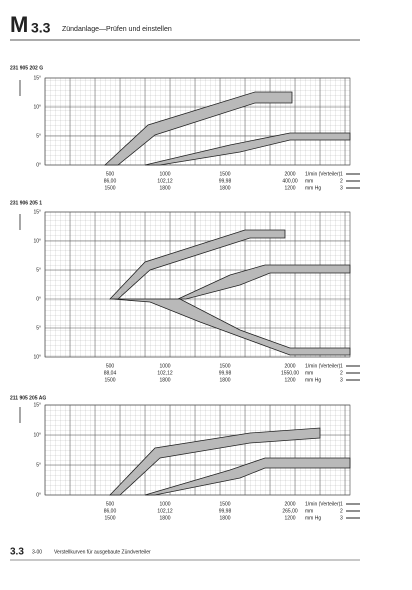 This screenshot has width=412, height=590. I want to click on header-title: Zündanlage—Prüfen und einstellen, so click(117, 29).